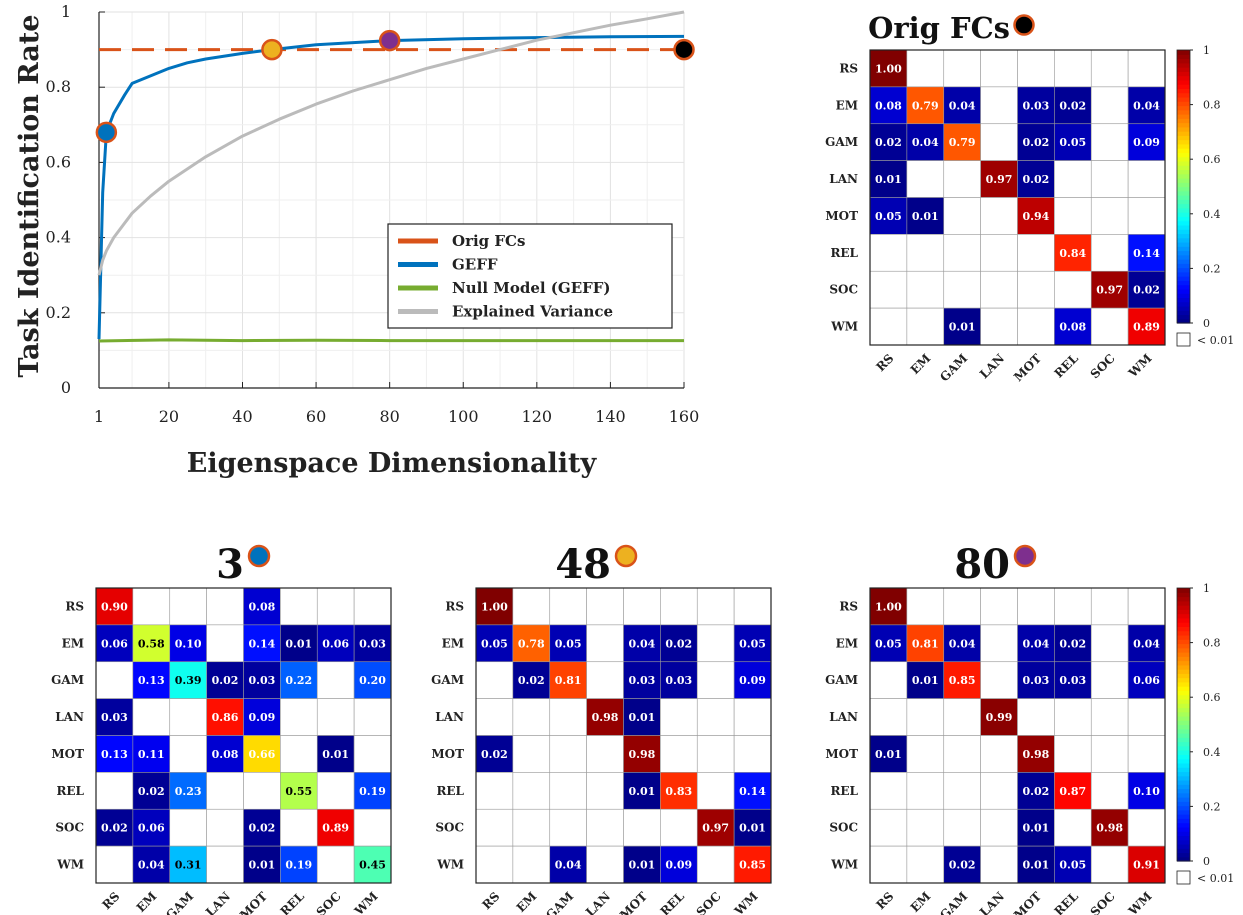 This screenshot has height=915, width=1243. I want to click on colorbar-tick-label: 0.2, so click(1212, 806).